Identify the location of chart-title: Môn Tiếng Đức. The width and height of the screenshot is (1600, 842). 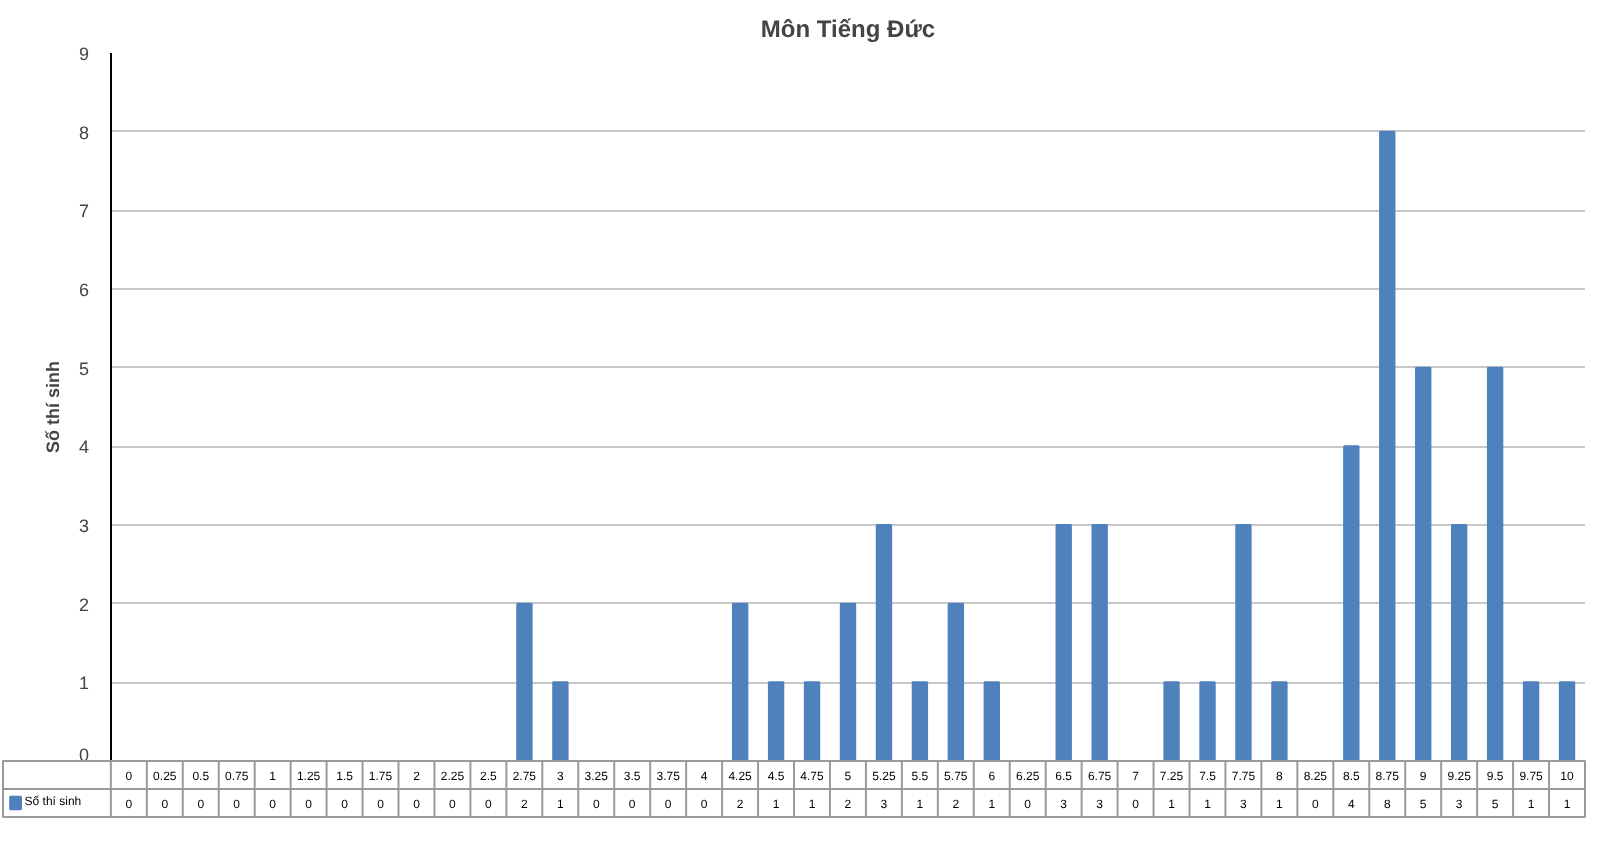
(848, 29).